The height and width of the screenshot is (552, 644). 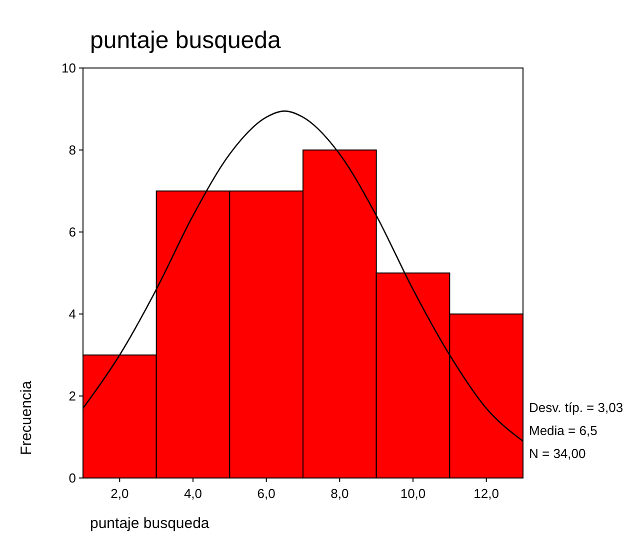 I want to click on y-tick-label: 10, so click(x=69, y=68).